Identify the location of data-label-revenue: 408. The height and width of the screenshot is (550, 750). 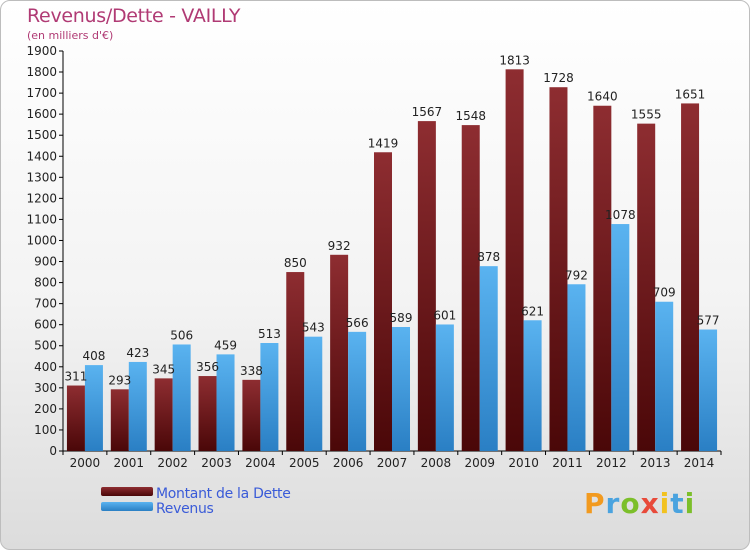
(93, 356).